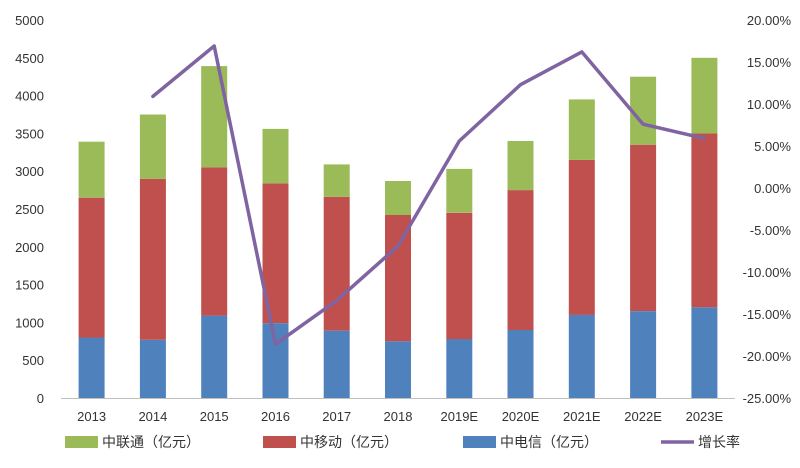 The image size is (800, 468). What do you see at coordinates (29, 209) in the screenshot?
I see `y-tick-label: 2500` at bounding box center [29, 209].